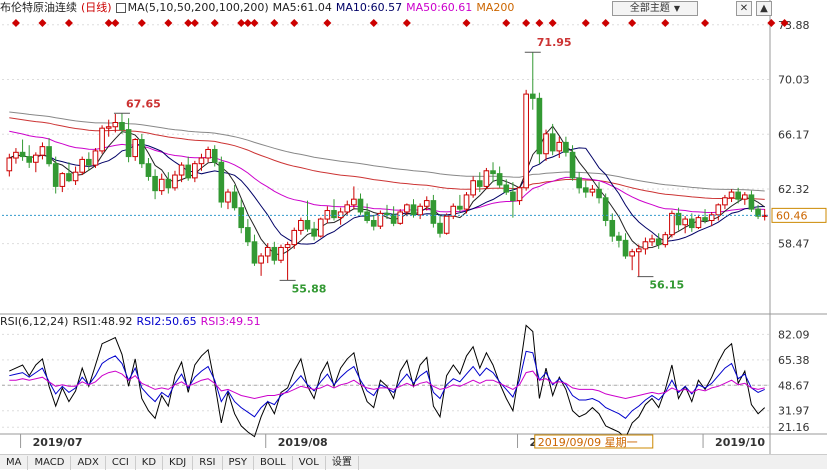 The height and width of the screenshot is (470, 827). Describe the element at coordinates (666, 285) in the screenshot. I see `extreme-label: 56.15` at that location.